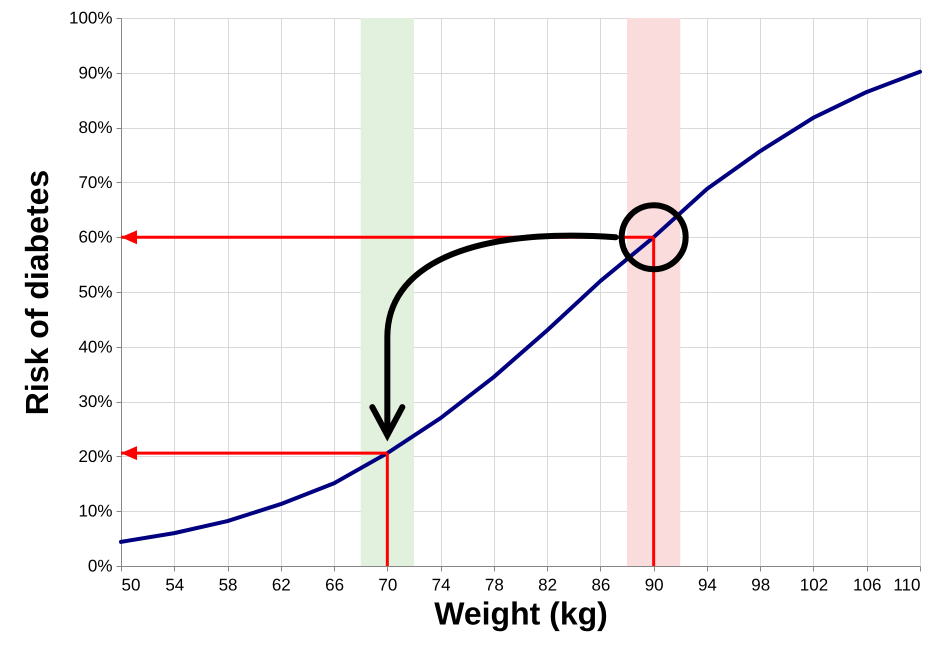 The height and width of the screenshot is (654, 946). Describe the element at coordinates (95, 402) in the screenshot. I see `y-tick-label: 30%` at that location.